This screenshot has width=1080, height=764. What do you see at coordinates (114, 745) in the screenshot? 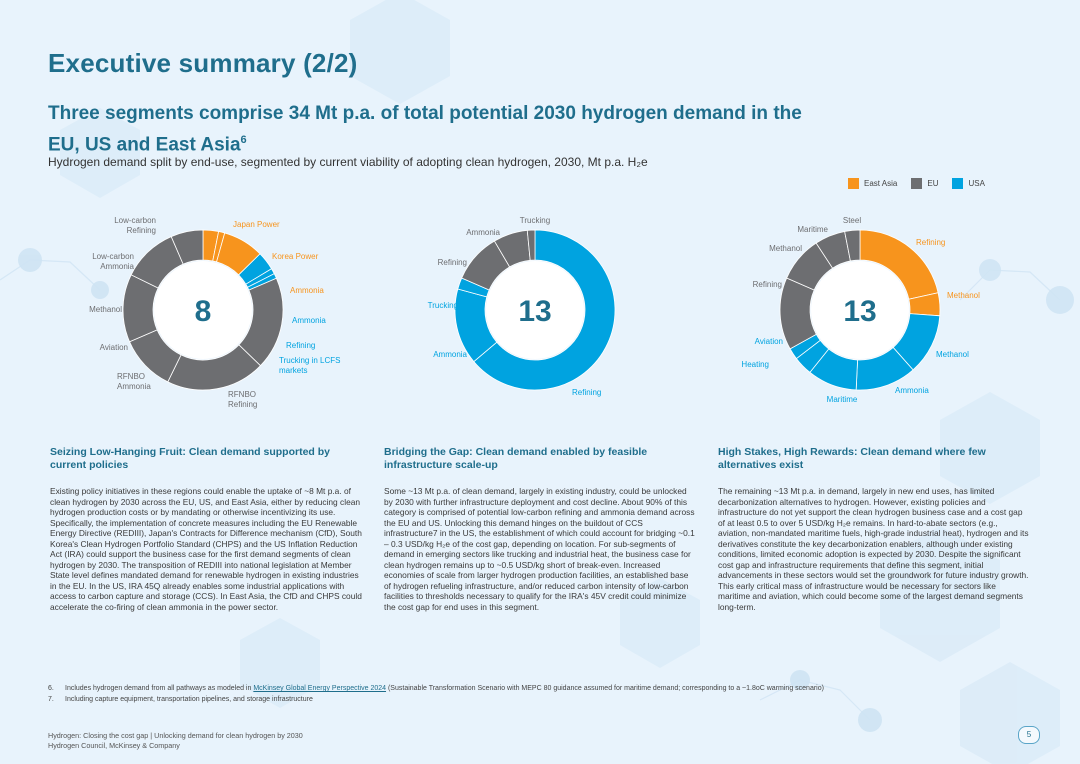
I see `footer-source: Hydrogen Council, McKinsey & Company` at bounding box center [114, 745].